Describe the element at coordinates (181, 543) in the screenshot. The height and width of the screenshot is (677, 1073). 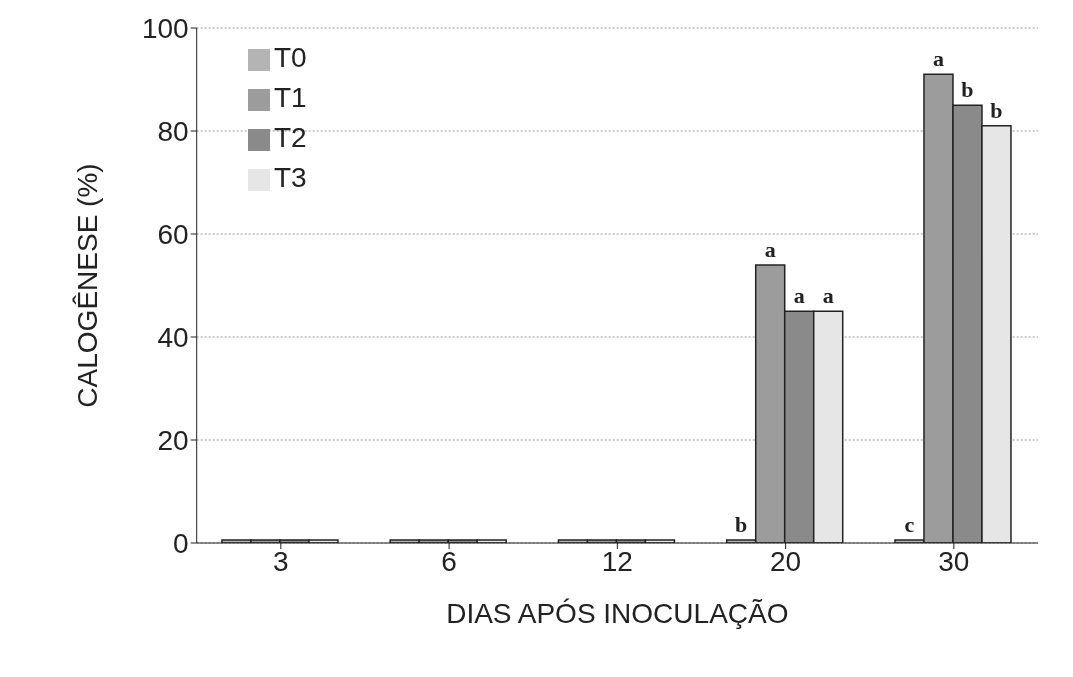
I see `y-tick-label: 0` at that location.